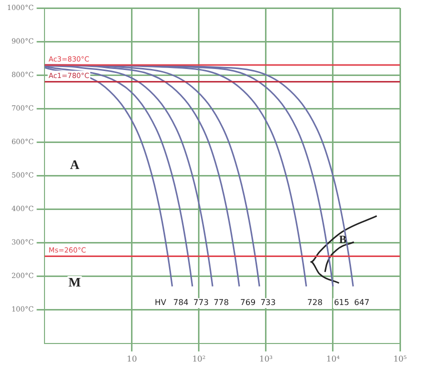  What do you see at coordinates (248, 303) in the screenshot?
I see `annotation: 769` at bounding box center [248, 303].